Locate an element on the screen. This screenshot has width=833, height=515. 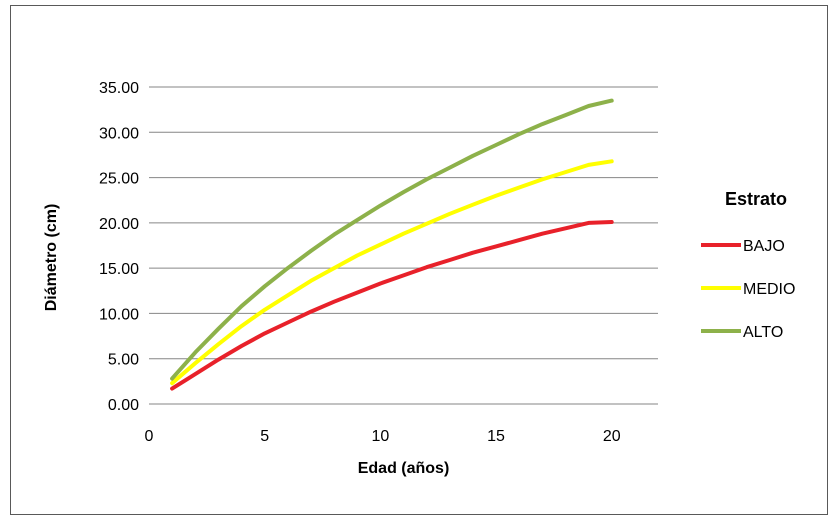
legend-title: Estrato is located at coordinates (756, 199).